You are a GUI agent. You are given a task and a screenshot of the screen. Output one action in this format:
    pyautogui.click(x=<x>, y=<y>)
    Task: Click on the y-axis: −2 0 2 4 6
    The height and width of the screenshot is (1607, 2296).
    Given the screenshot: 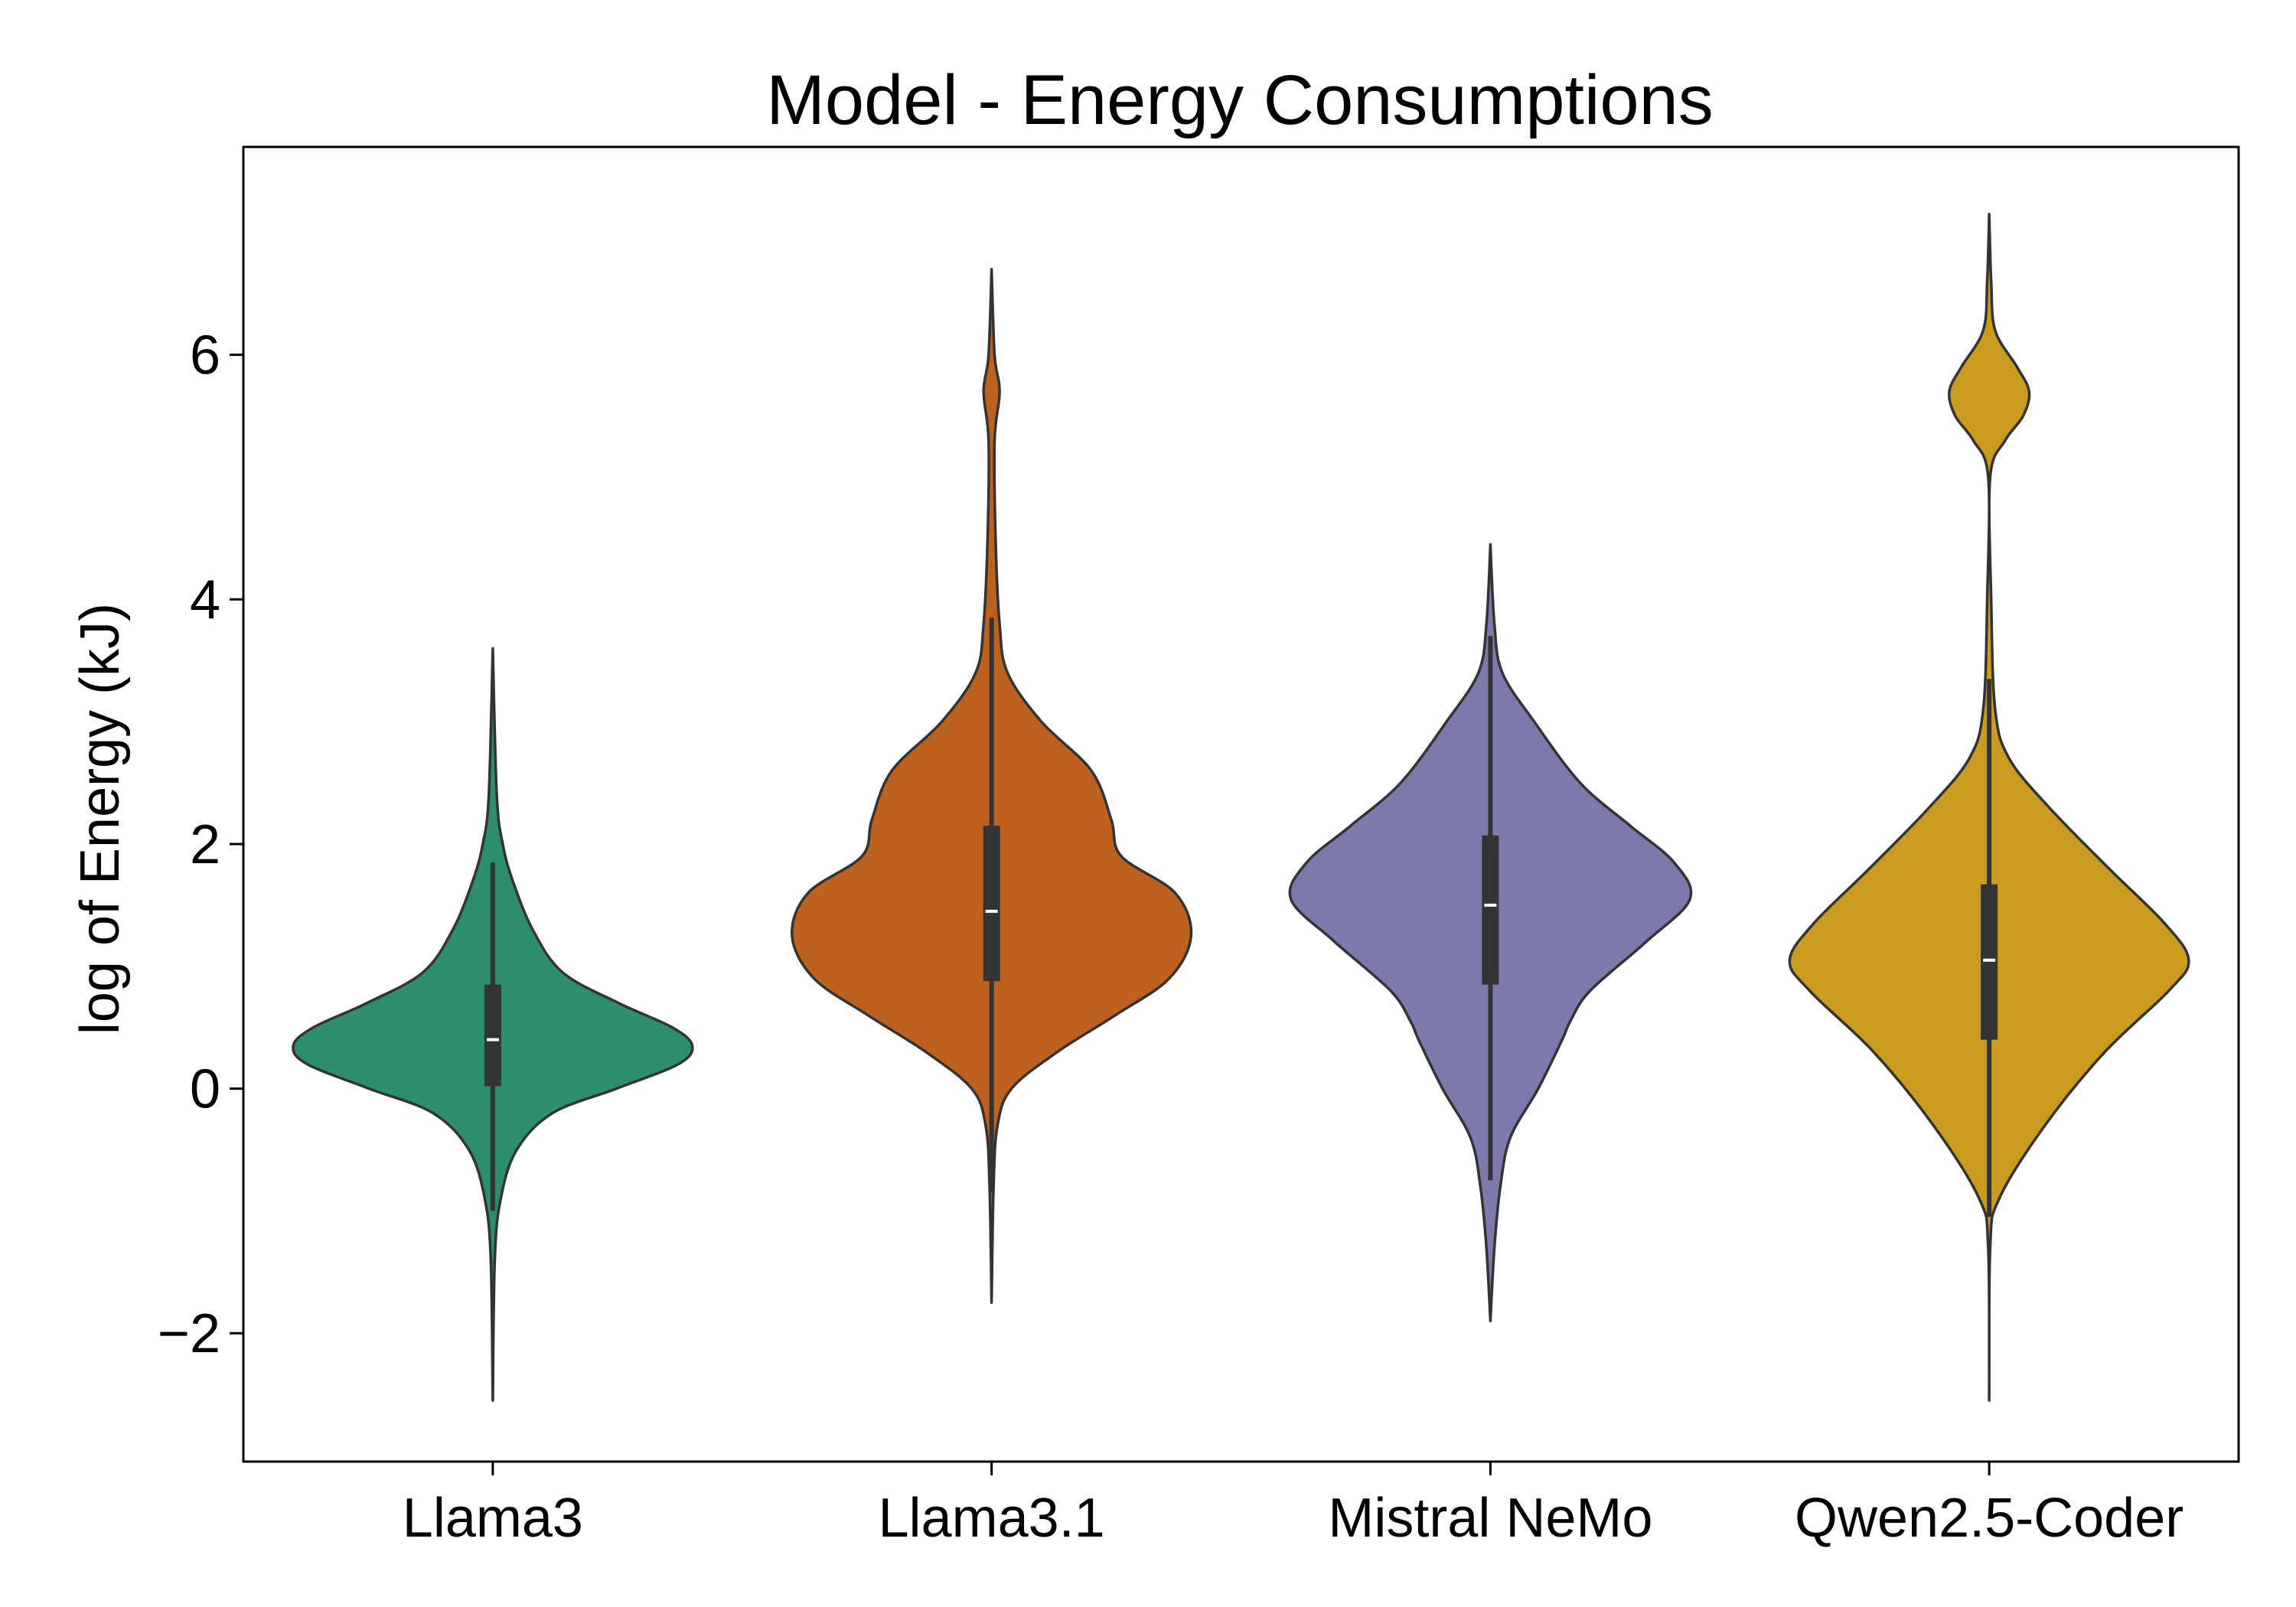 What is the action you would take?
    pyautogui.click(x=200, y=844)
    